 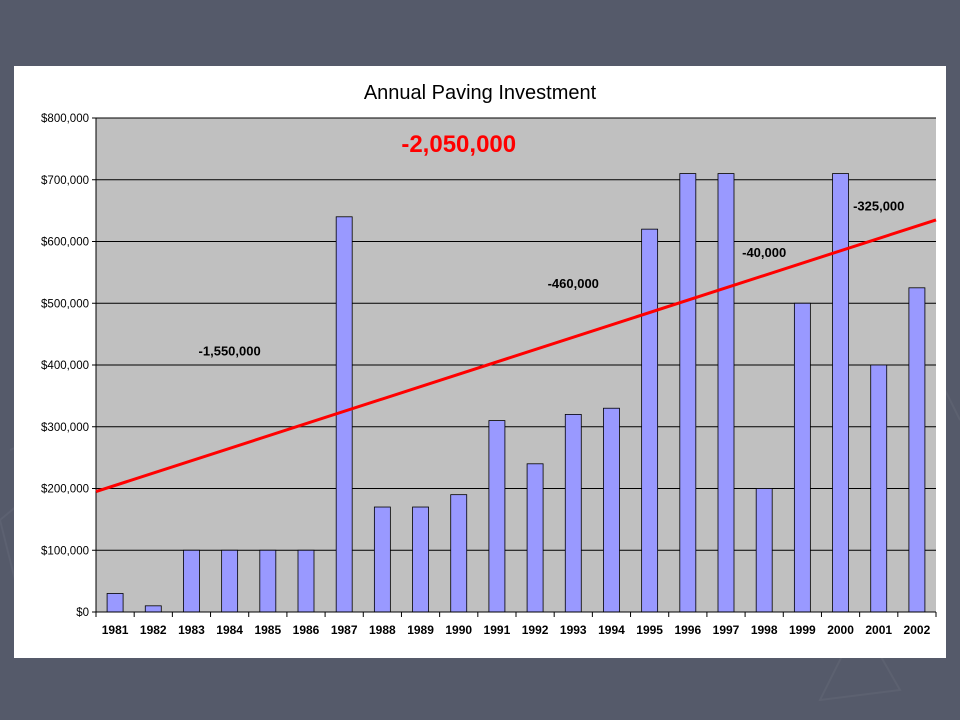 I want to click on x-tick-label: 1996, so click(x=687, y=630).